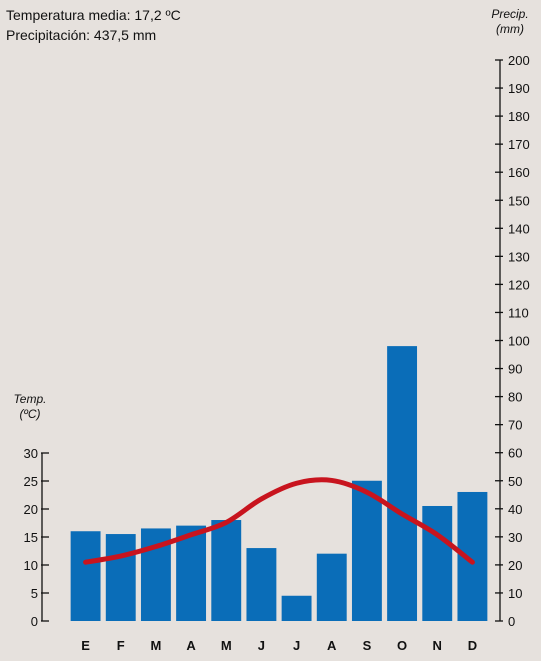 This screenshot has height=661, width=541. I want to click on temp-tick-label: 15, so click(31, 537).